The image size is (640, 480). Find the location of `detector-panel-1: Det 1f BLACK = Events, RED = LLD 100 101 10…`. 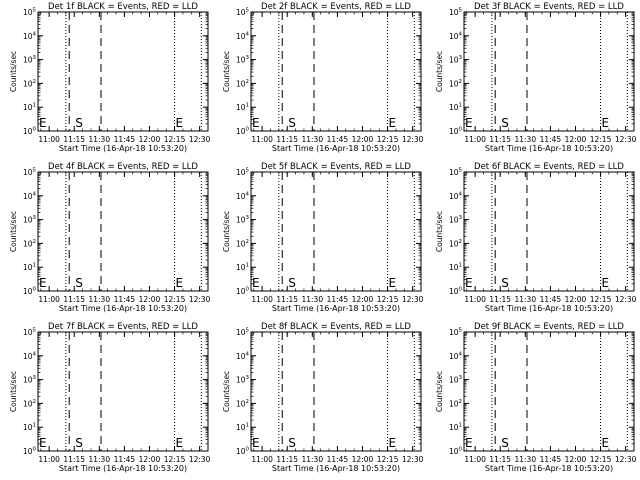

detector-panel-1: Det 1f BLACK = Events, RED = LLD 100 101 10… is located at coordinates (110, 77).